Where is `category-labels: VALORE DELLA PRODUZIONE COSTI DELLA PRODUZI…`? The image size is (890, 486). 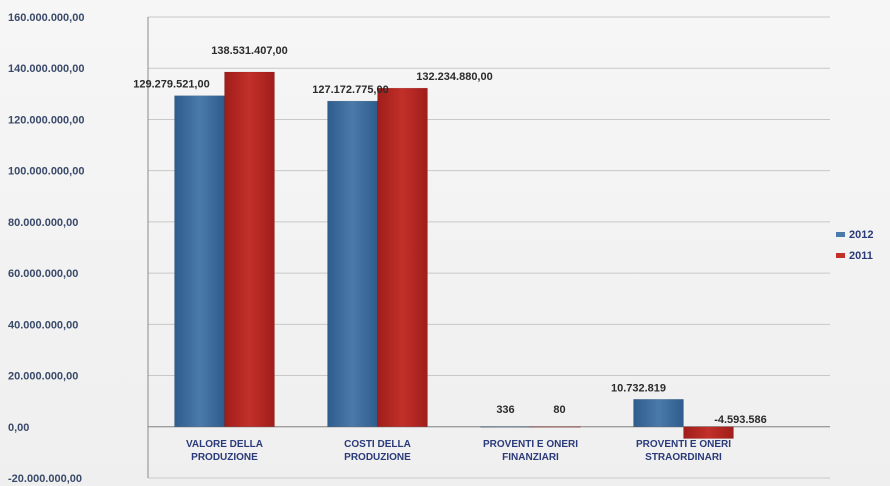 category-labels: VALORE DELLA PRODUZIONE COSTI DELLA PRODUZI… is located at coordinates (458, 451).